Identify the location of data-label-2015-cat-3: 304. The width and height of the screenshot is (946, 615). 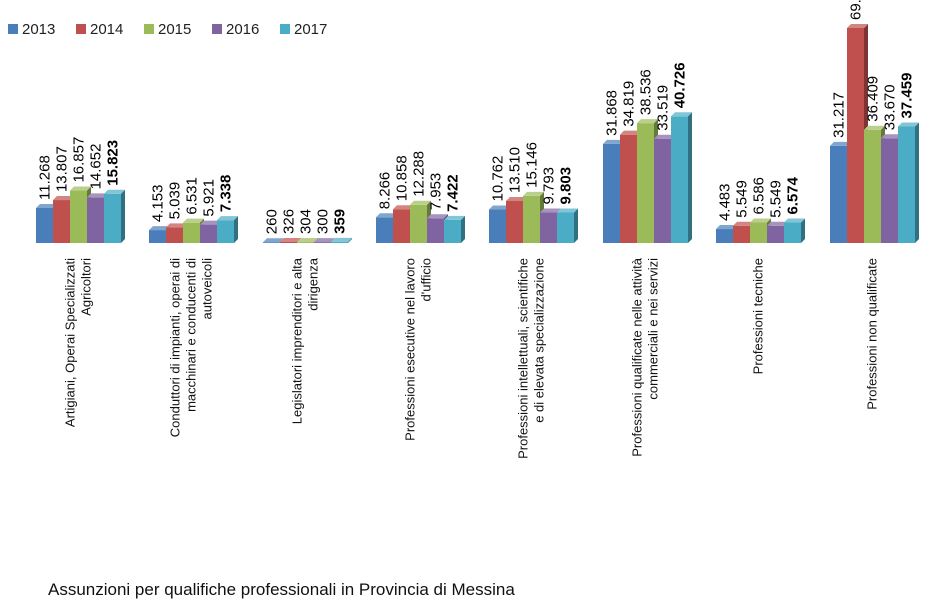
(306, 221).